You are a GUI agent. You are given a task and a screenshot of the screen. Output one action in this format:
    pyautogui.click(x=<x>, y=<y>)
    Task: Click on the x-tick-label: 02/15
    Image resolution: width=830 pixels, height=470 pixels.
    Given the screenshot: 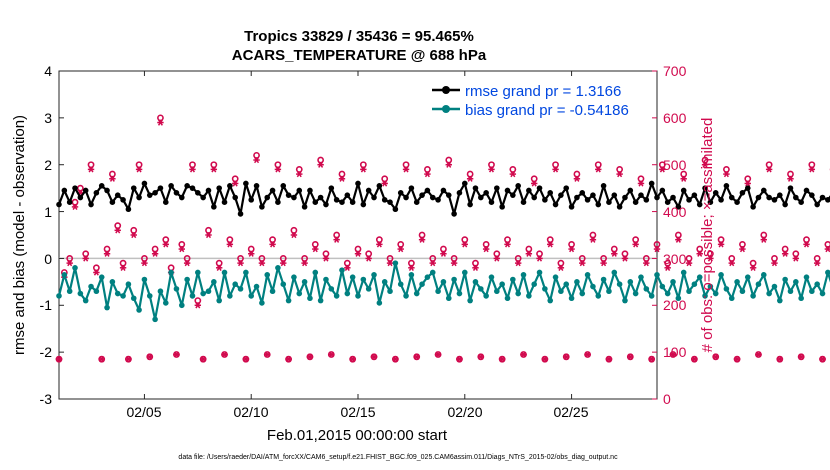 What is the action you would take?
    pyautogui.click(x=357, y=412)
    